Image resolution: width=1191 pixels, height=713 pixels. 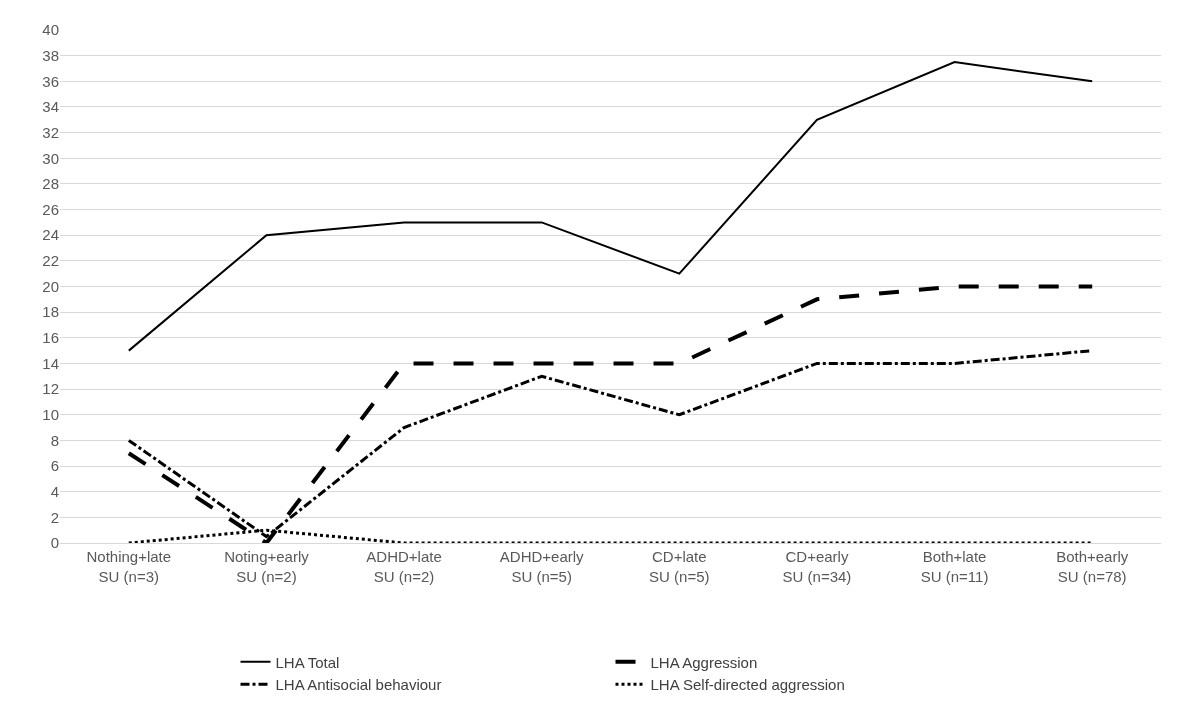 I want to click on y-tick-label: 16, so click(x=50, y=338).